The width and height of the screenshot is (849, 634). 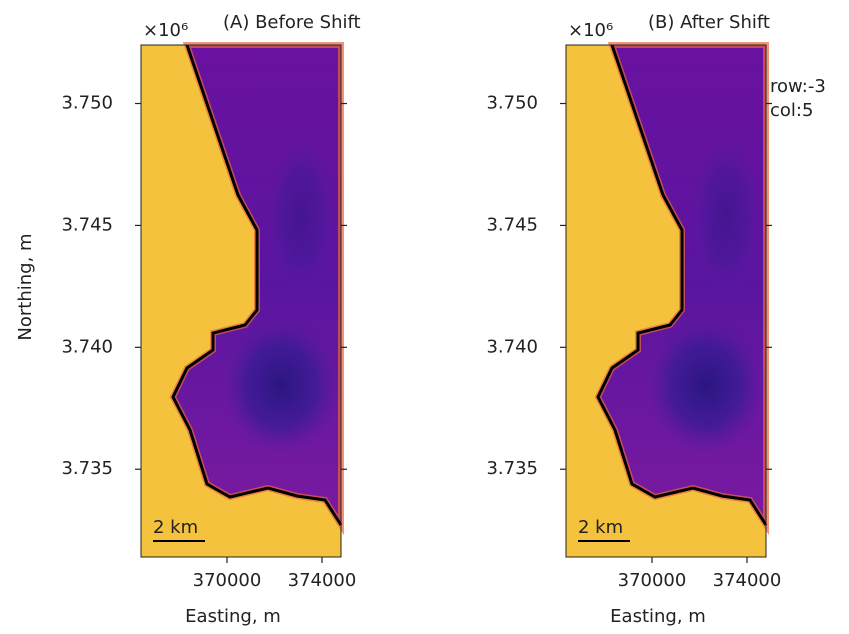 What do you see at coordinates (791, 110) in the screenshot?
I see `shift-annotation: col:5` at bounding box center [791, 110].